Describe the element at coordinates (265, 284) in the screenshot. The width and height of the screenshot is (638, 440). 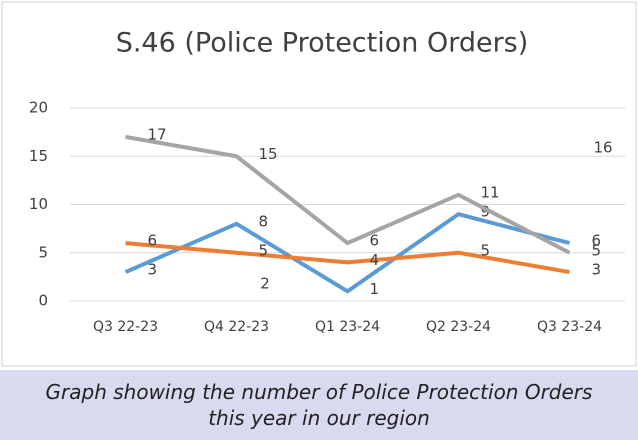
I see `annotation: 2` at that location.